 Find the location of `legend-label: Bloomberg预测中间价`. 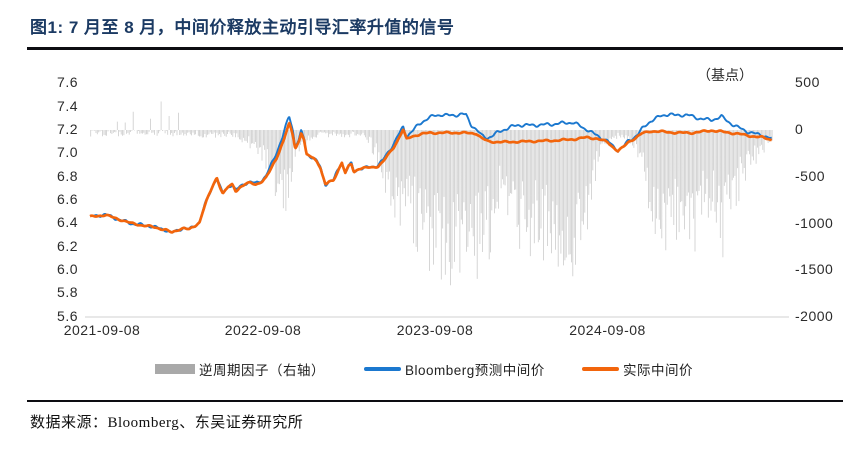

legend-label: Bloomberg预测中间价 is located at coordinates (475, 370).